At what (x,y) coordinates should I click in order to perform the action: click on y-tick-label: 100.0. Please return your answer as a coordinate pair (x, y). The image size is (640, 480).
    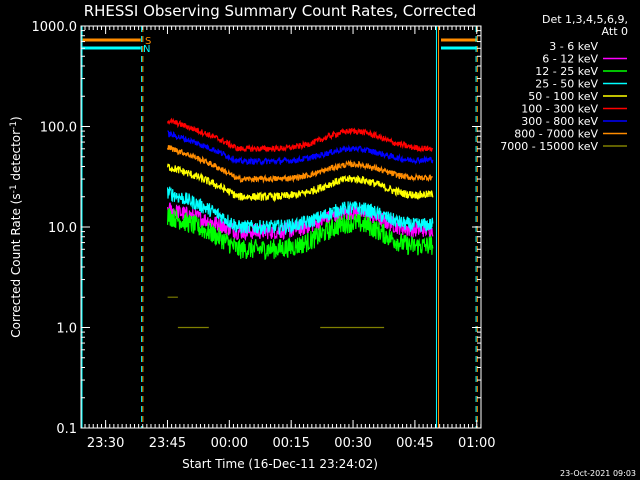
    Looking at the image, I should click on (58, 128).